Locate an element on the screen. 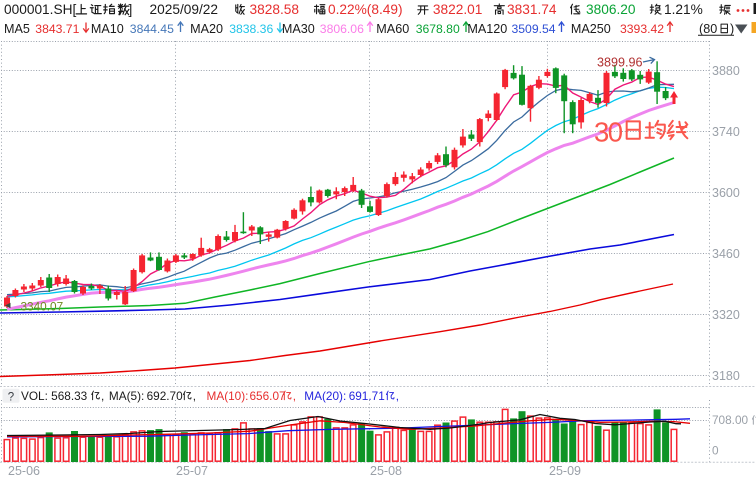 Image resolution: width=756 pixels, height=479 pixels. svg-text: 25-09 is located at coordinates (565, 471).